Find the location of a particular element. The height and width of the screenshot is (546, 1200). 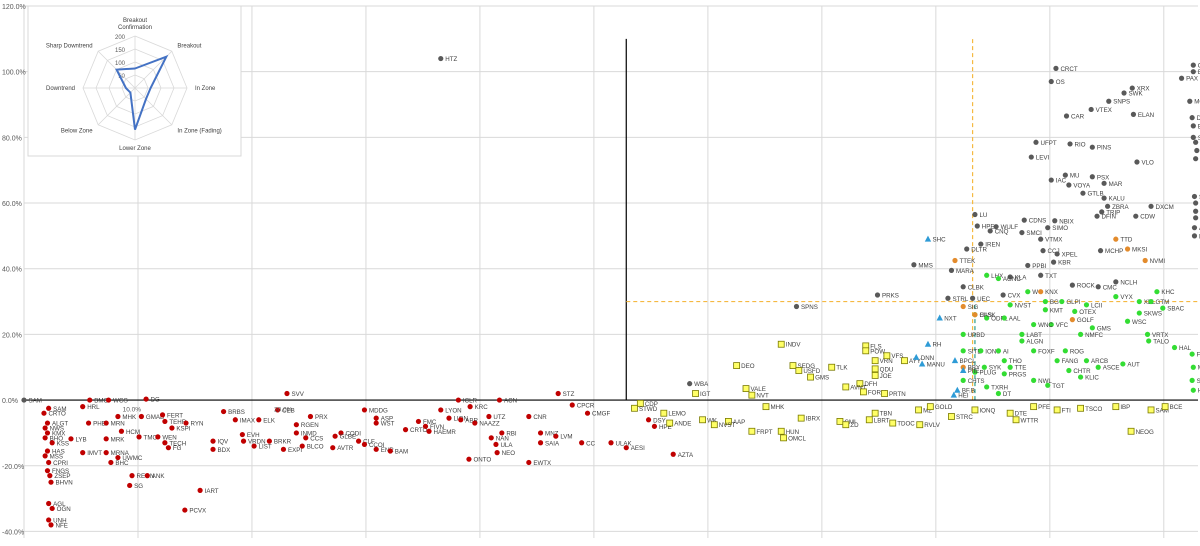

data-point-label: GOLF is located at coordinates (1085, 320).